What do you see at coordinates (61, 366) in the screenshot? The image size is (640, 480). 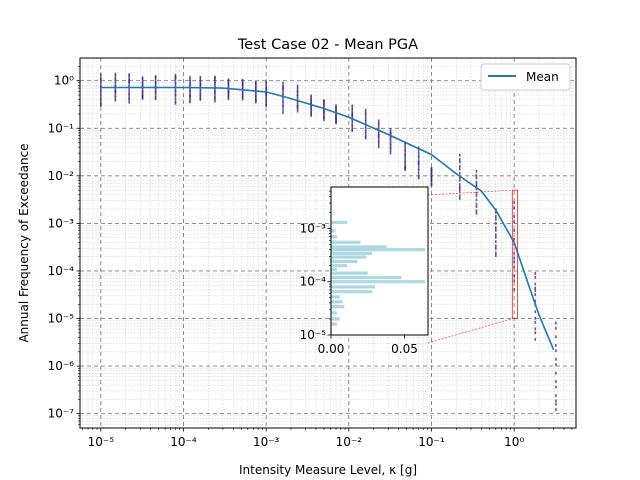 I see `y-tick-label: 10⁻⁶` at bounding box center [61, 366].